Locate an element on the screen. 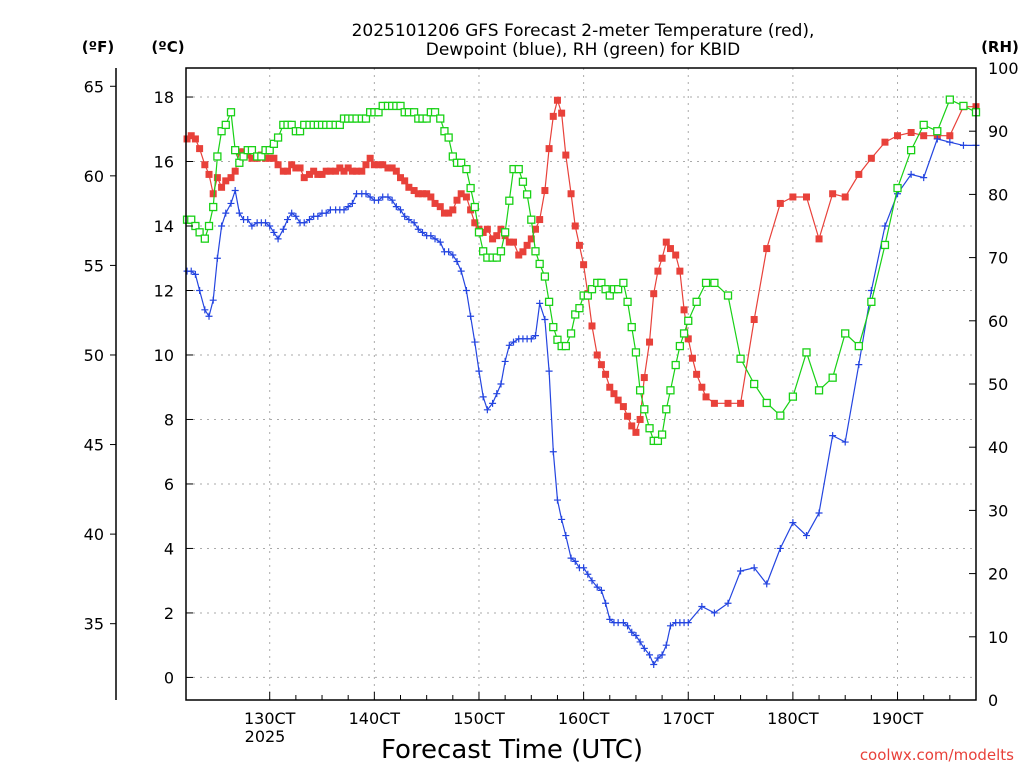  fahrenheit-unit-label: (ºF) is located at coordinates (98, 47).